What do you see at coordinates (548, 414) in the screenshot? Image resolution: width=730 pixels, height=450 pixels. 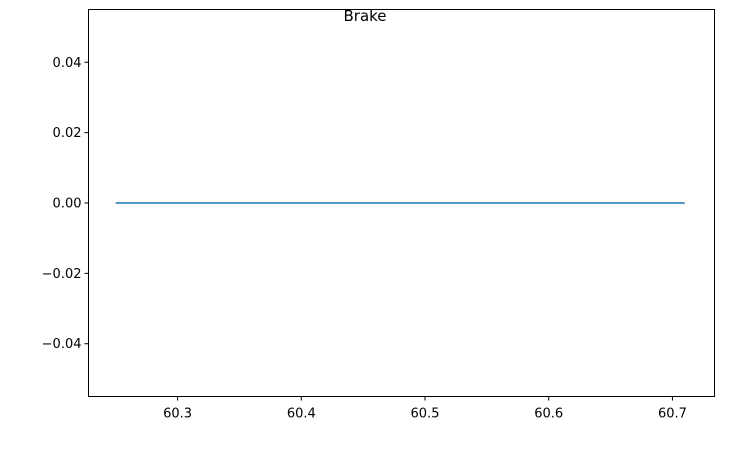 I see `x-tick-label: 60.6` at bounding box center [548, 414].